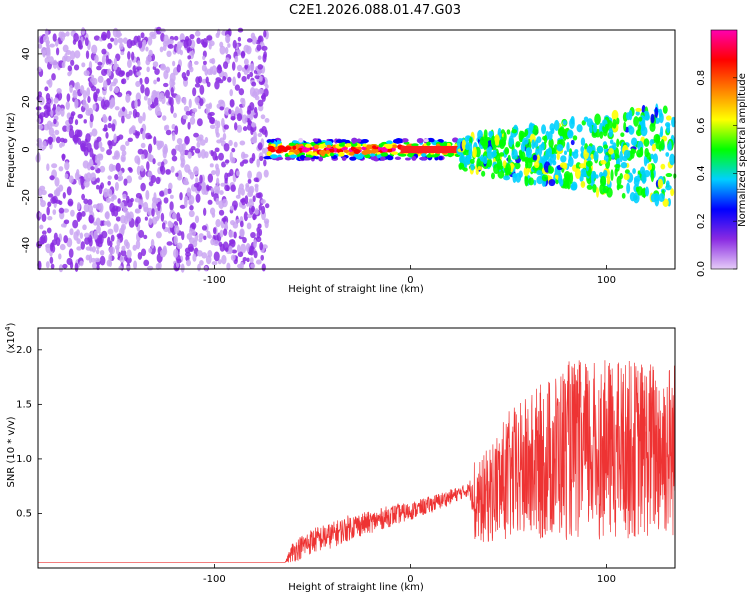  Describe the element at coordinates (11, 451) in the screenshot. I see `snr-ylabel: SNR (10 * v/v)` at that location.